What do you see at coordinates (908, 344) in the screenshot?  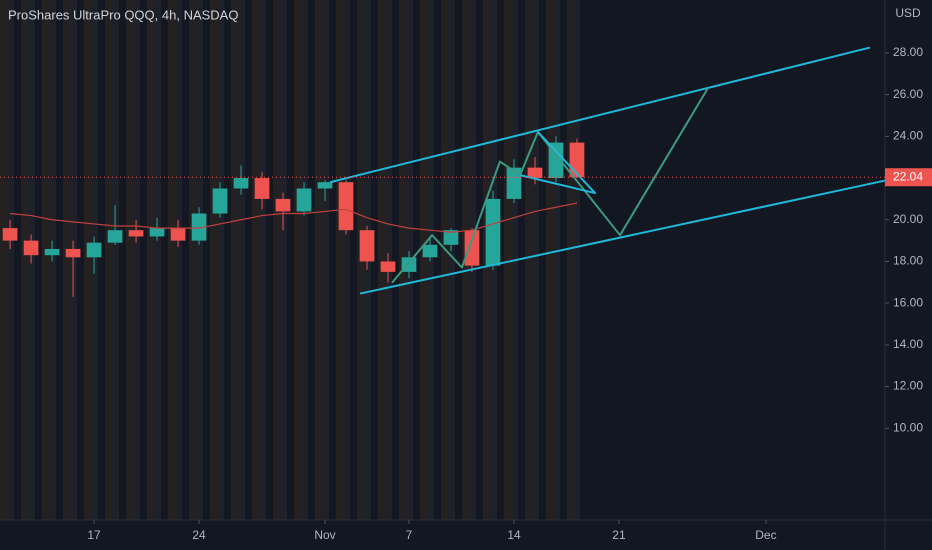 I see `y-tick-label: 14.00` at bounding box center [908, 344].